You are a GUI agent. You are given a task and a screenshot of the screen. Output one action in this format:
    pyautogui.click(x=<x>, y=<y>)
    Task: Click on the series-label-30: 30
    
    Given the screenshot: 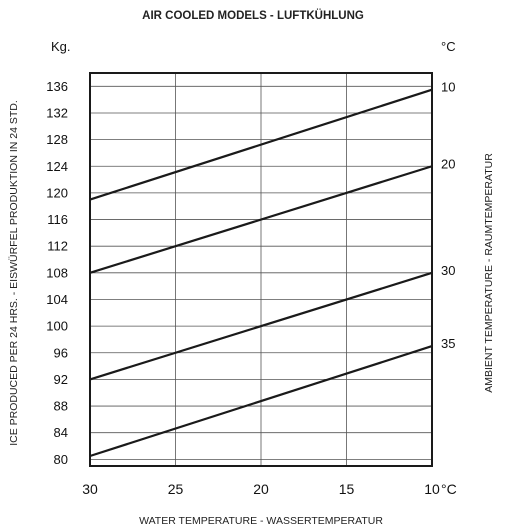 What is the action you would take?
    pyautogui.click(x=448, y=270)
    